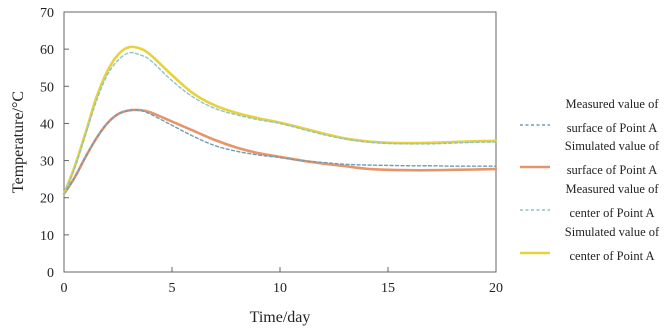 The height and width of the screenshot is (331, 670). I want to click on x-tick-label: 5, so click(172, 288).